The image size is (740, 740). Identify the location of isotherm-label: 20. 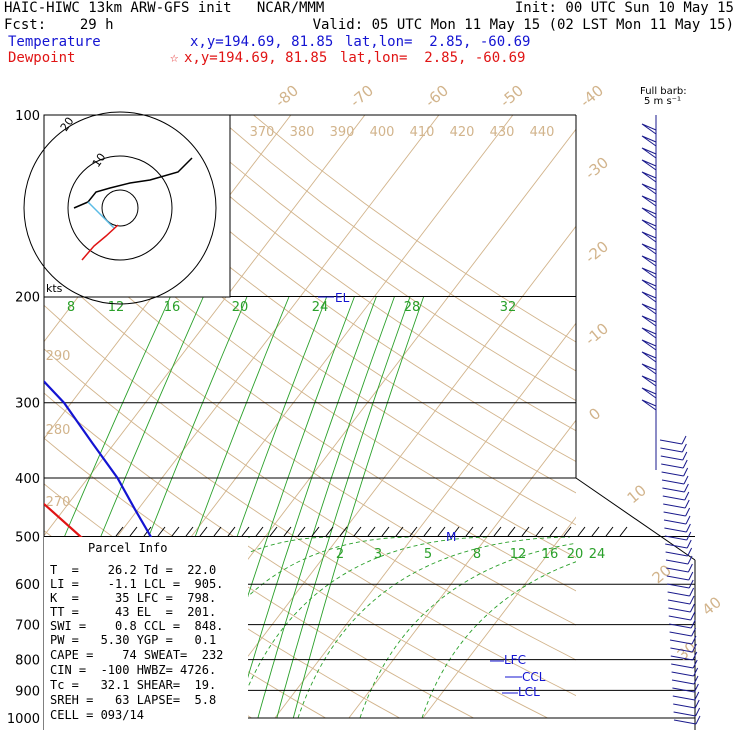
(662, 574).